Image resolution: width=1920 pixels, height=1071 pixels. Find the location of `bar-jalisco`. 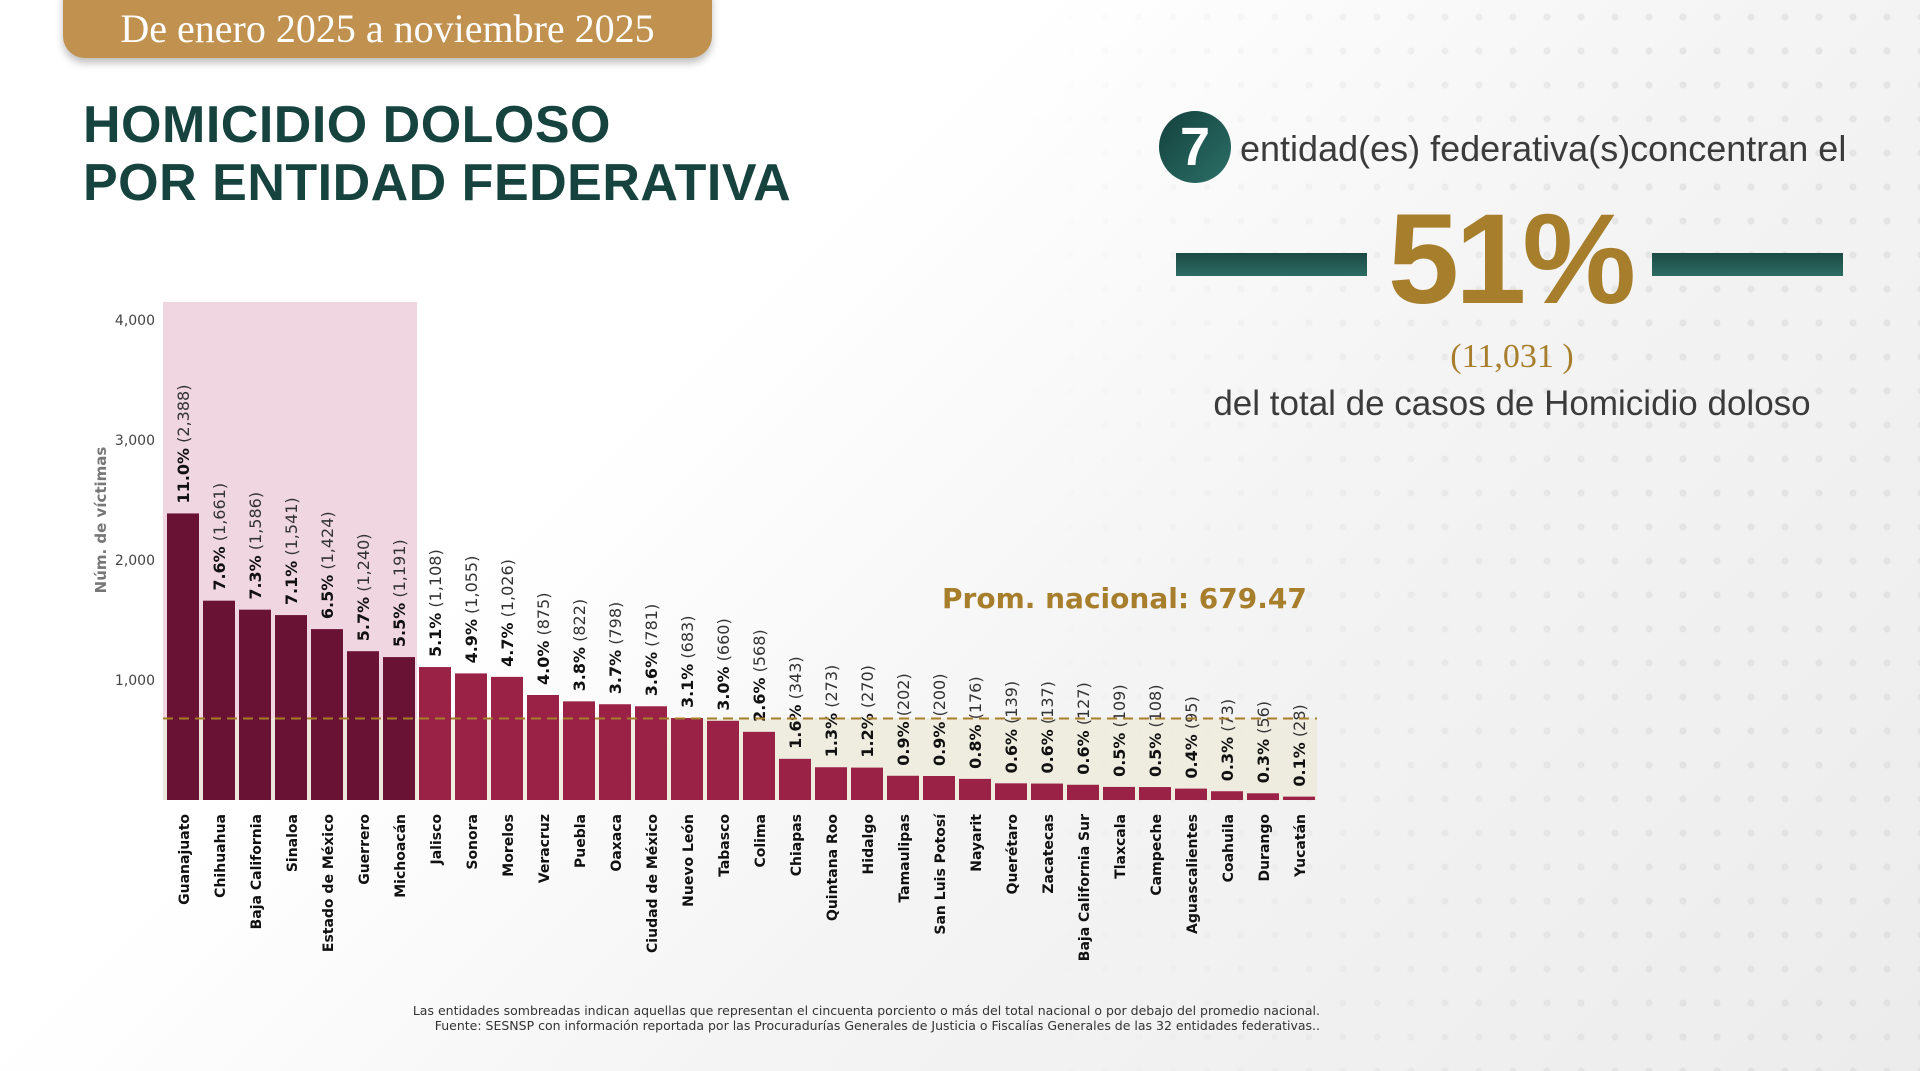

bar-jalisco is located at coordinates (435, 733).